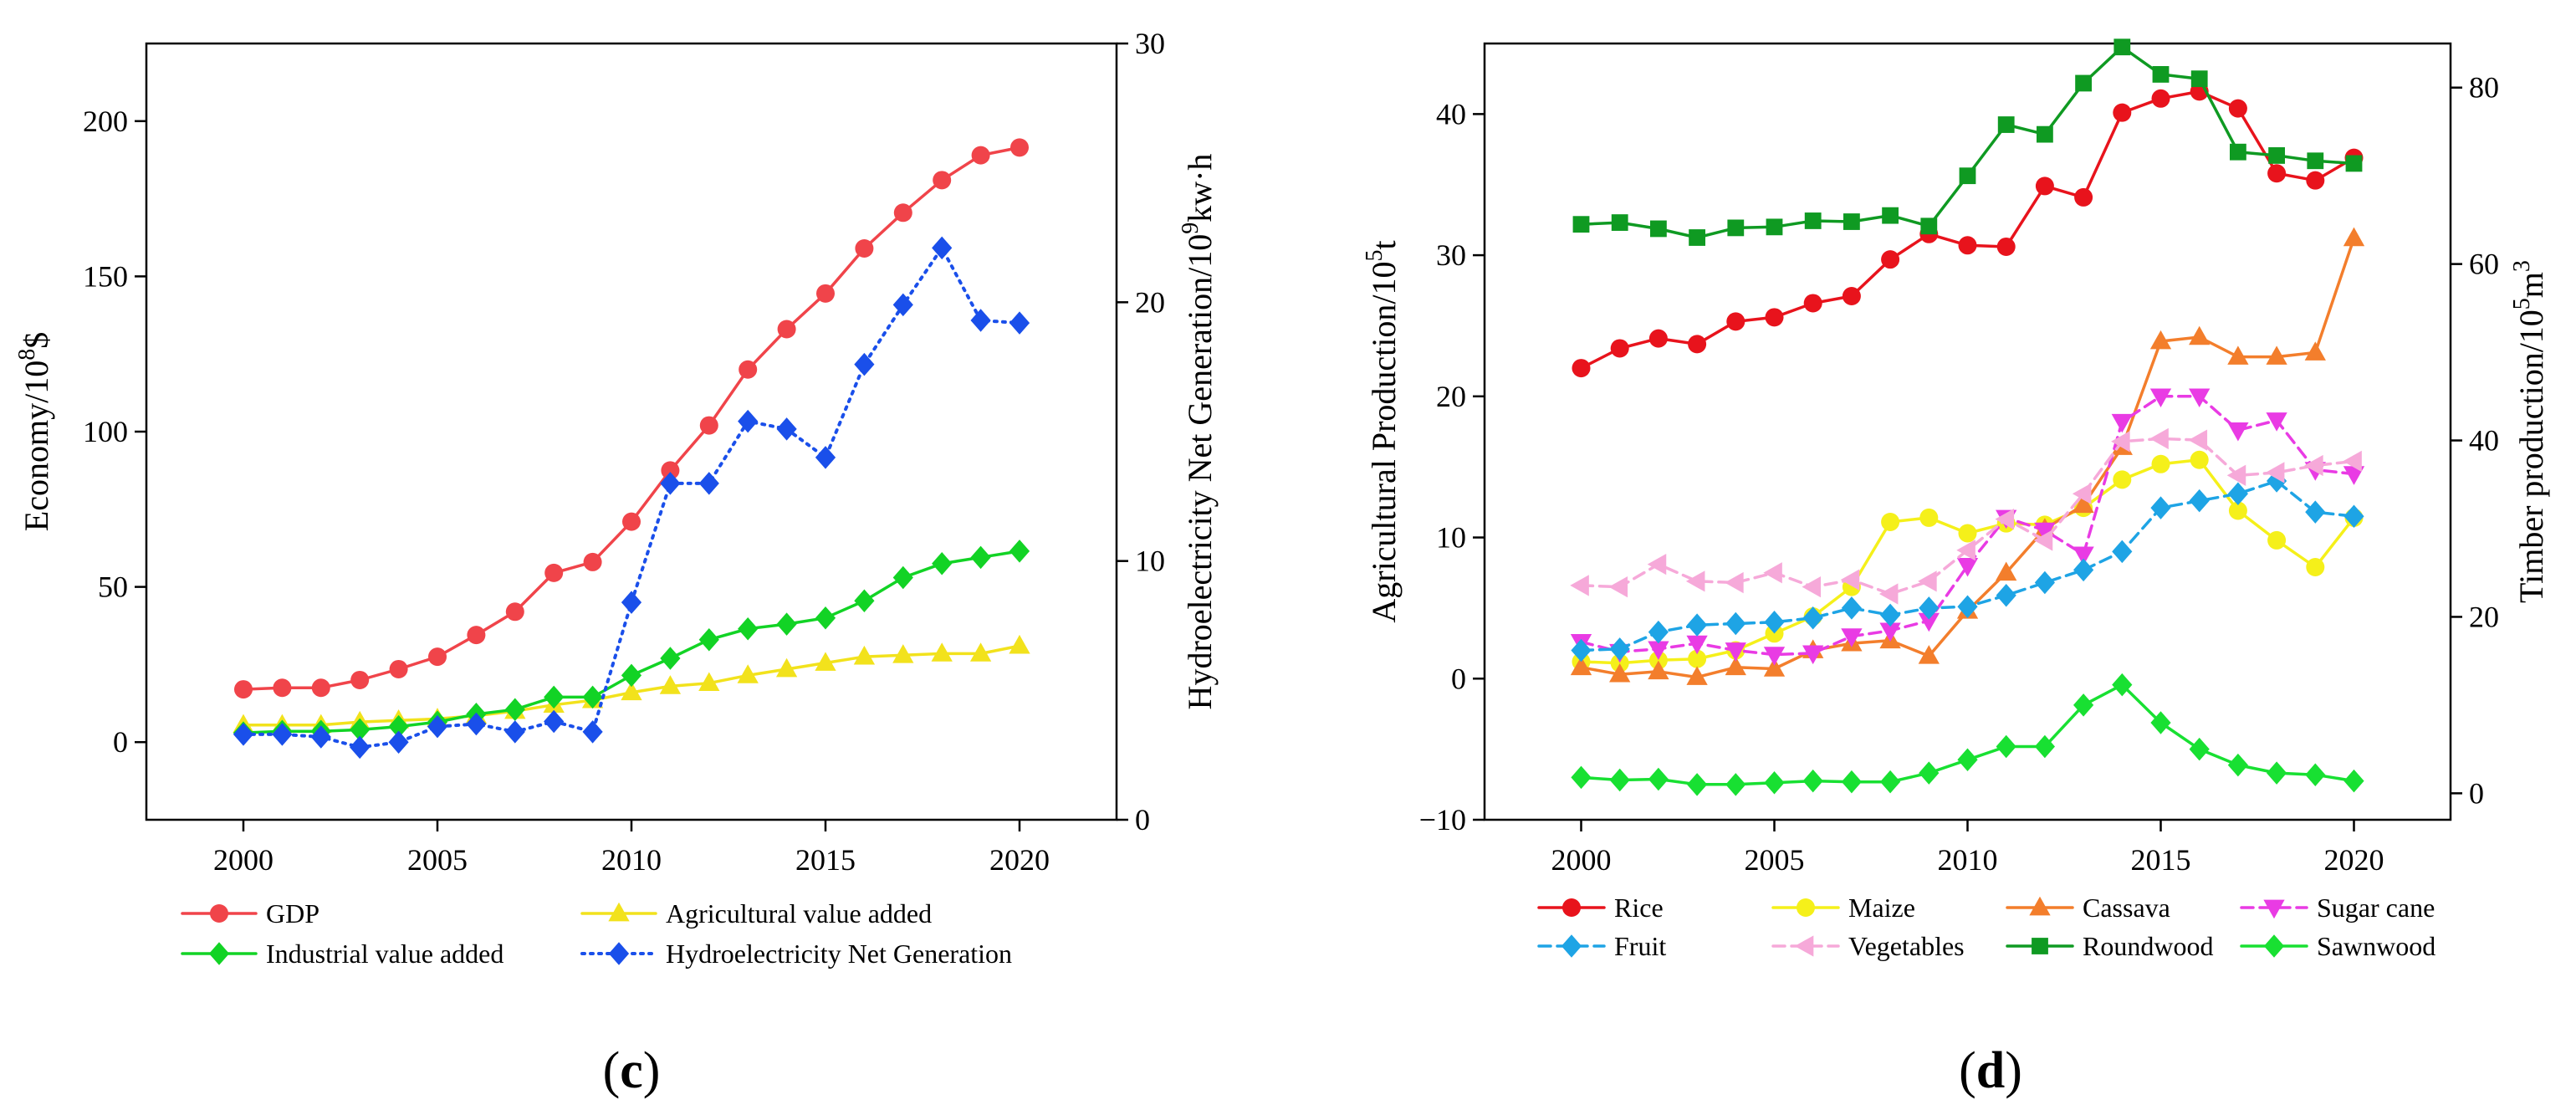  What do you see at coordinates (1804, 946) in the screenshot?
I see `panel-d-legend-marker-vegetables` at bounding box center [1804, 946].